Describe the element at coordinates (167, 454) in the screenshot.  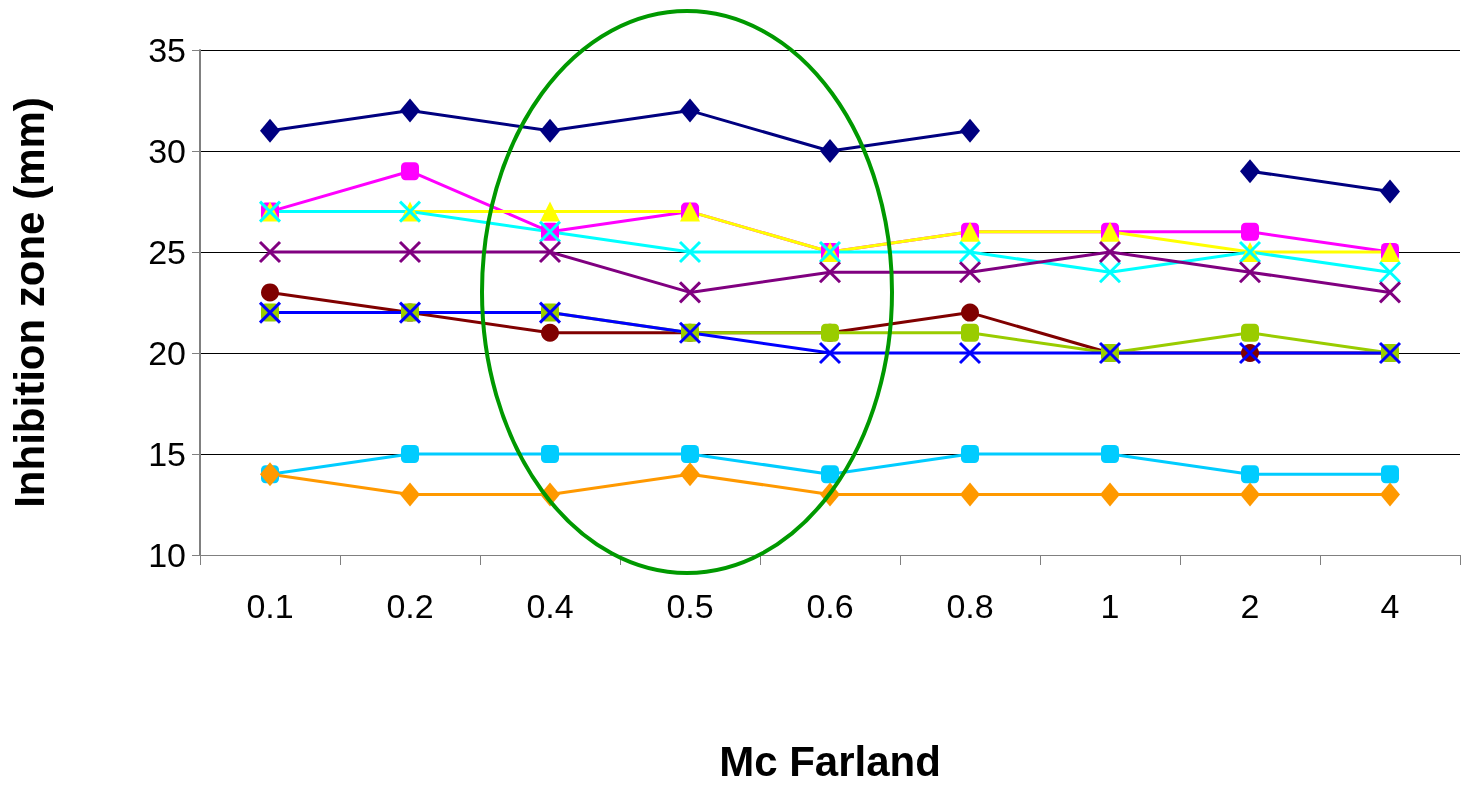
I see `y-tick-label: 15` at that location.